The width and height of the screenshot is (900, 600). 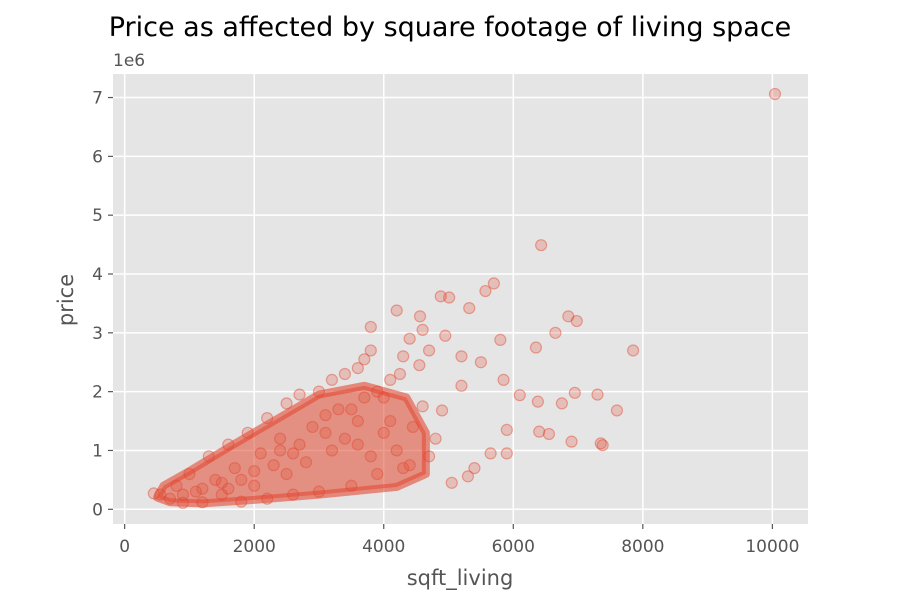 I want to click on y-axis-offset-label: 1e6, so click(x=129, y=61).